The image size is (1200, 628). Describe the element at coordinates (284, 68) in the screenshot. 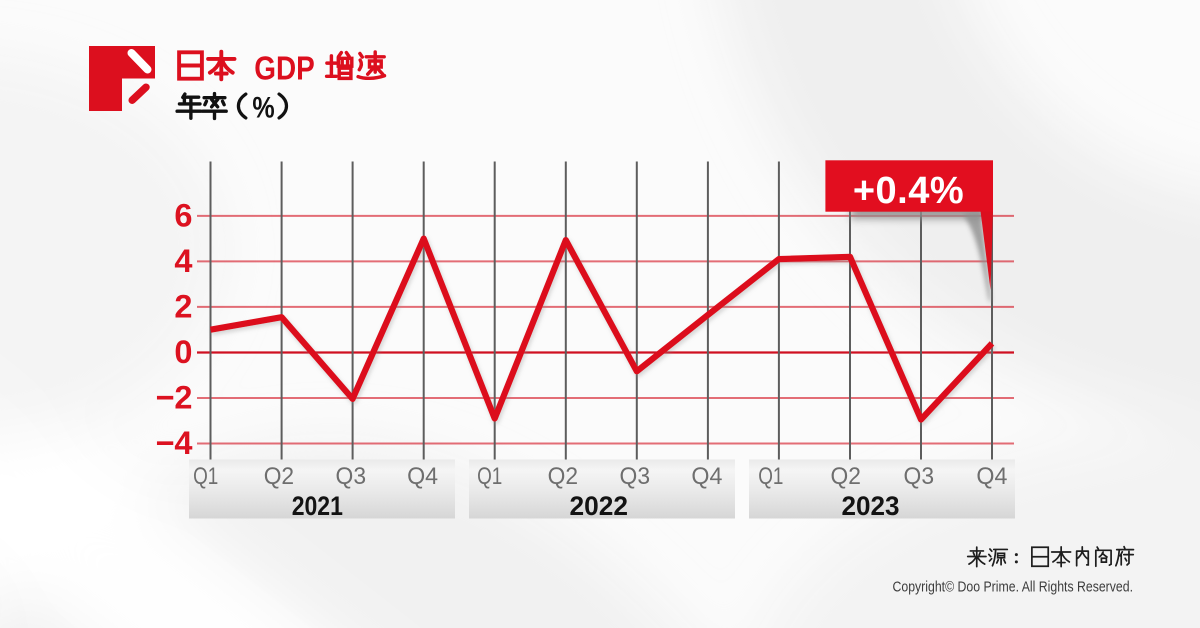

I see `svg-text: GDP` at that location.